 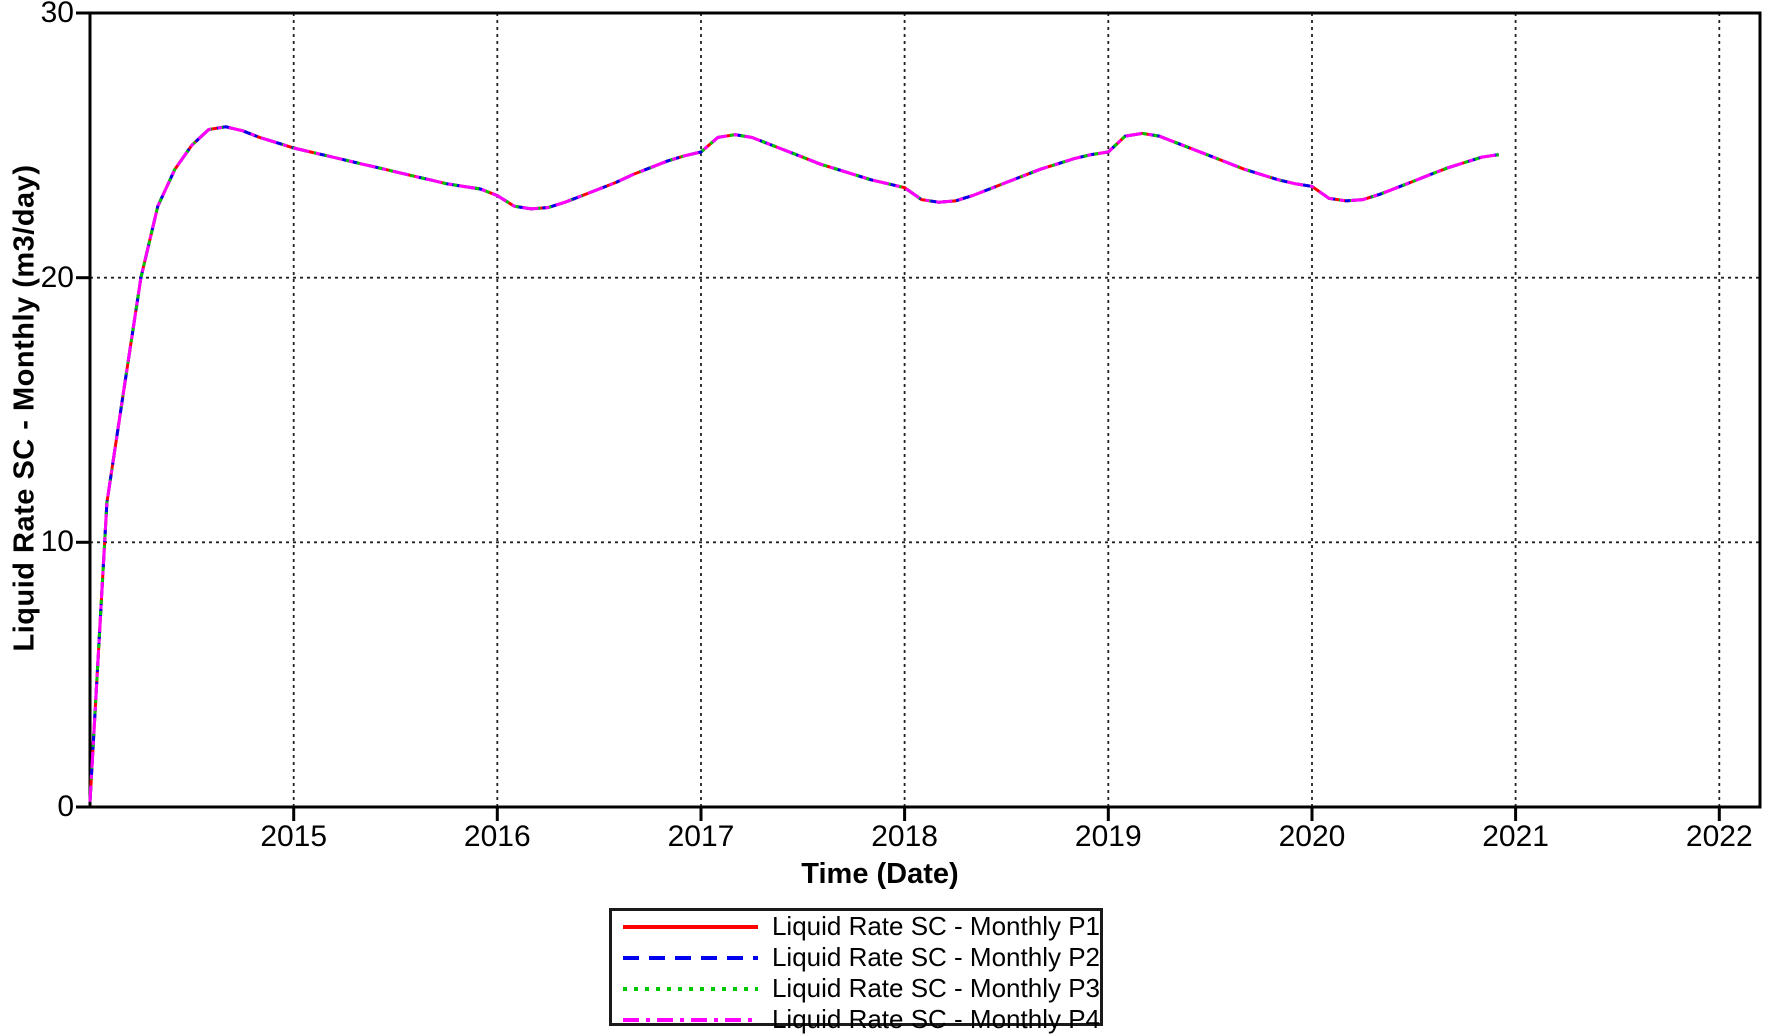 What do you see at coordinates (57, 14) in the screenshot?
I see `y-tick-label: 30` at bounding box center [57, 14].